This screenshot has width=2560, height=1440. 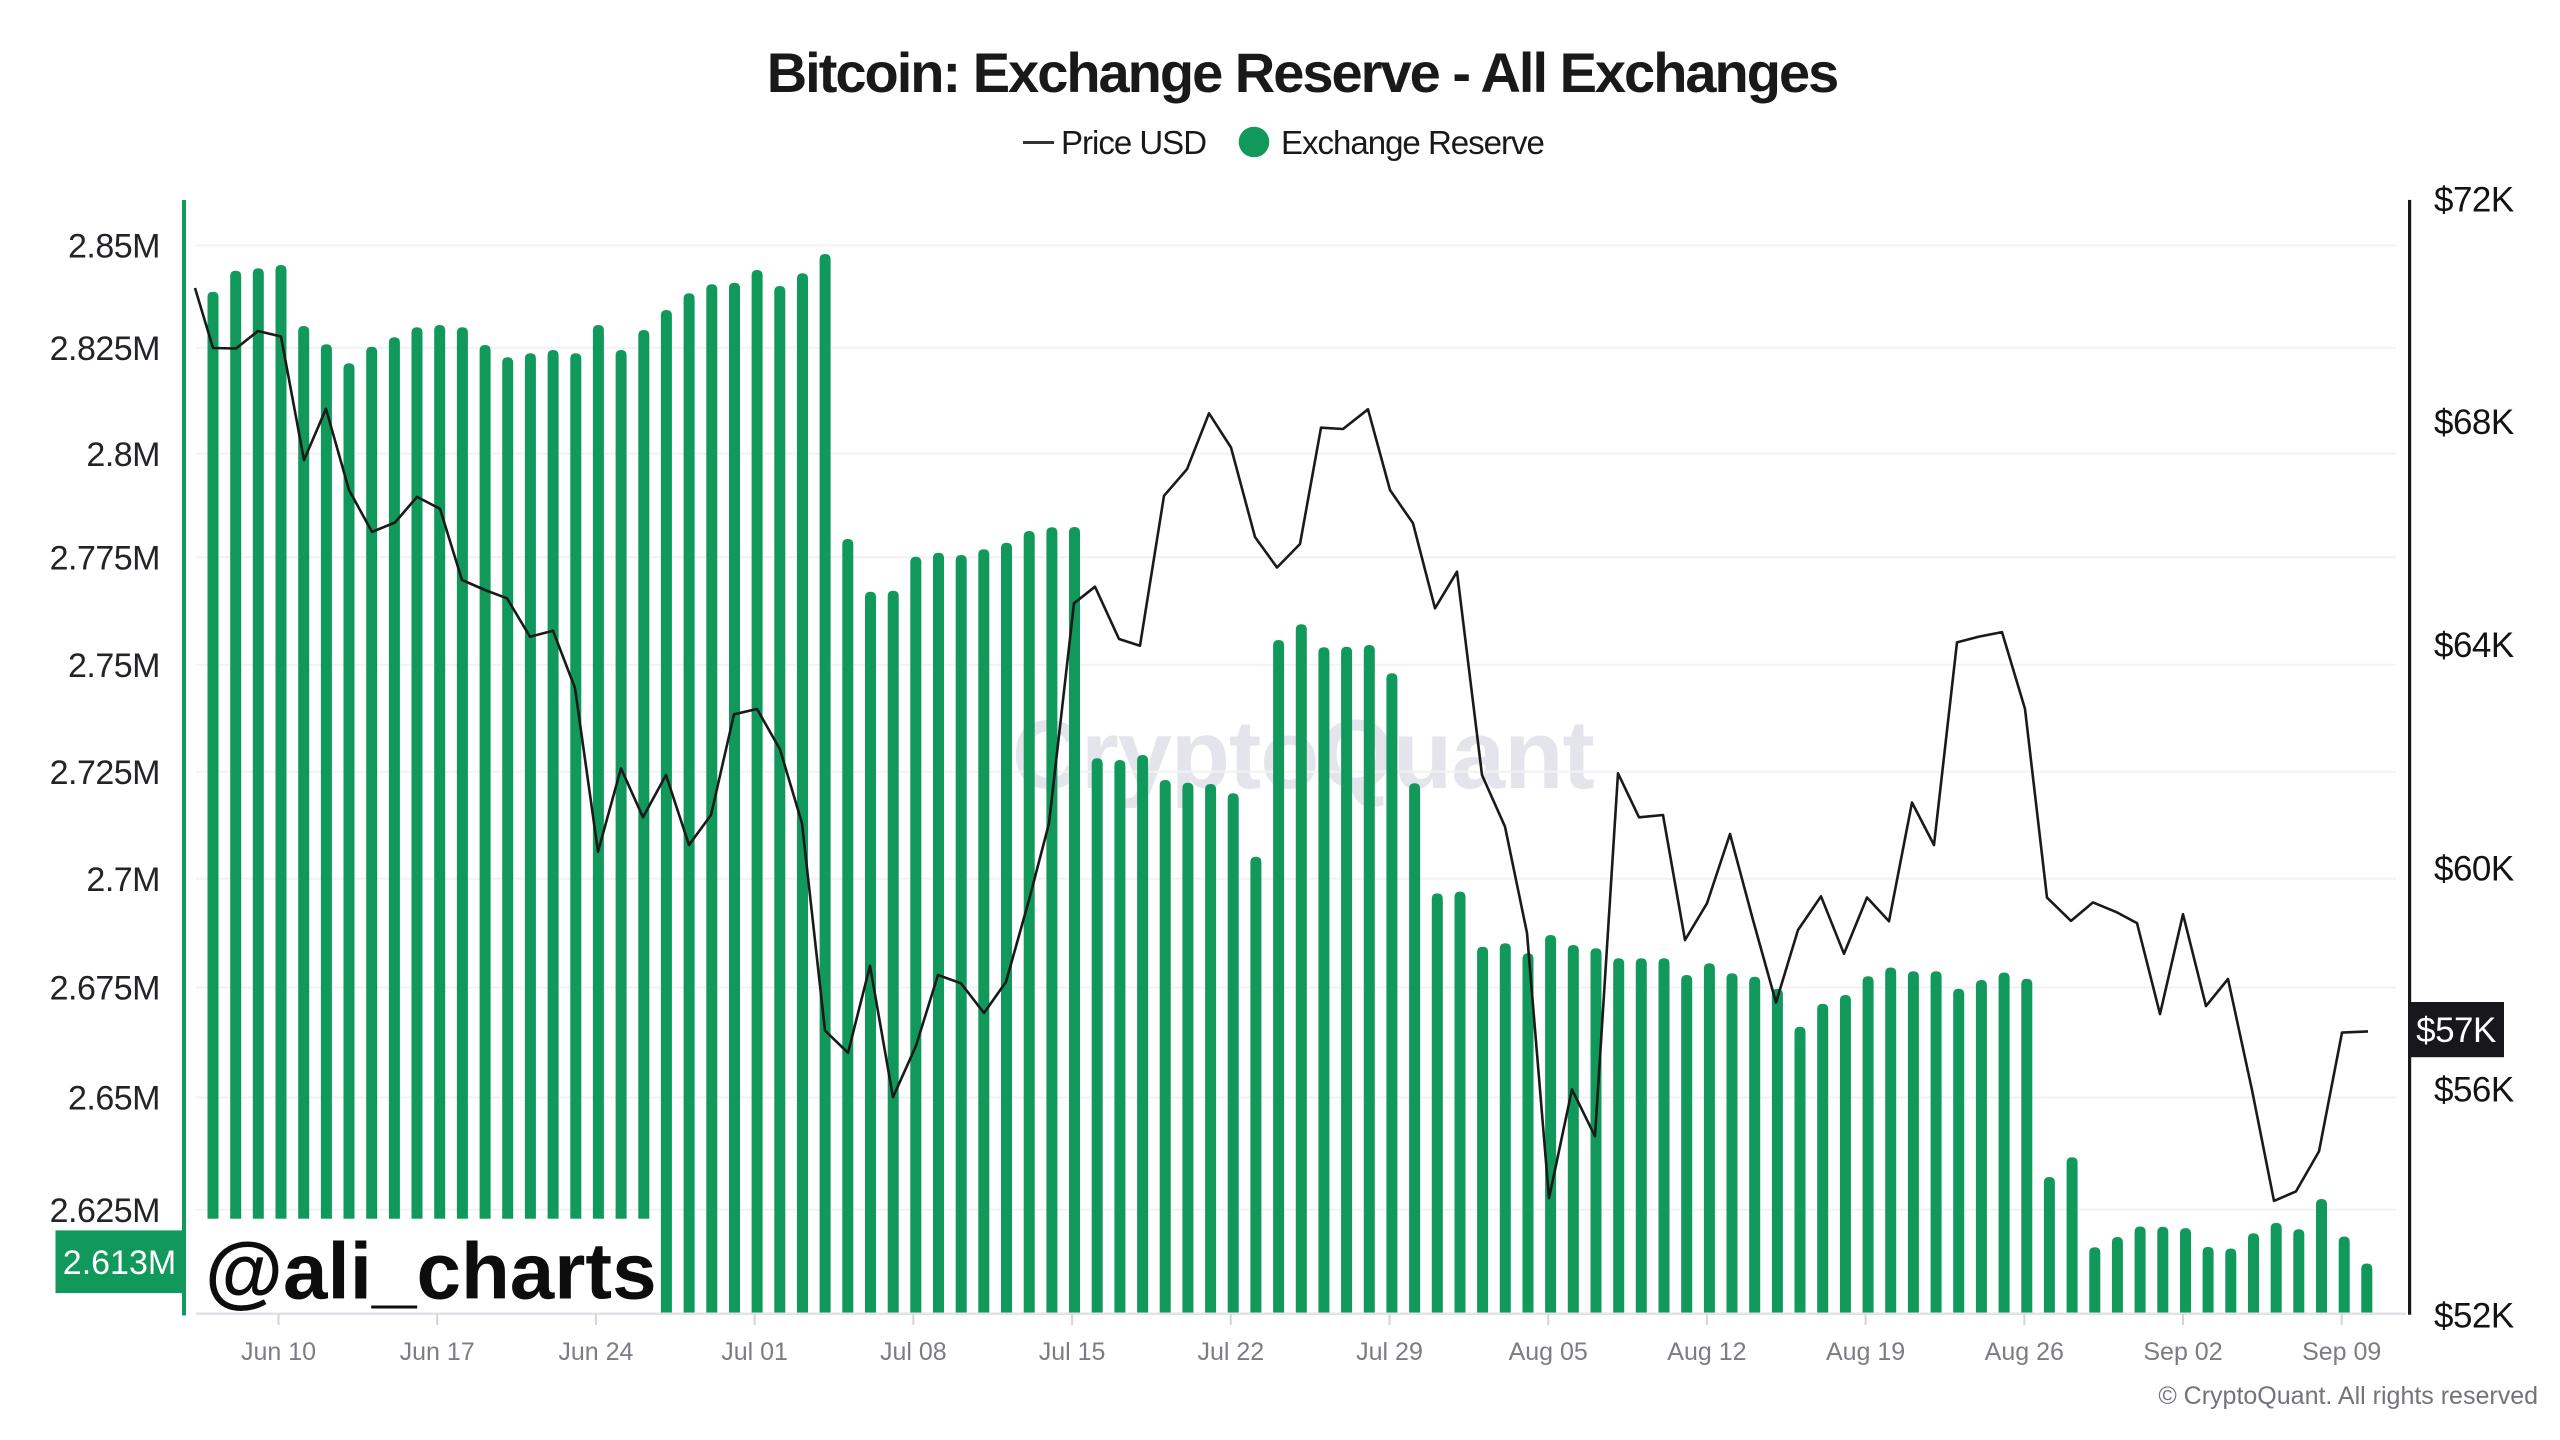 What do you see at coordinates (114, 1099) in the screenshot?
I see `svg-text: 2.65M` at bounding box center [114, 1099].